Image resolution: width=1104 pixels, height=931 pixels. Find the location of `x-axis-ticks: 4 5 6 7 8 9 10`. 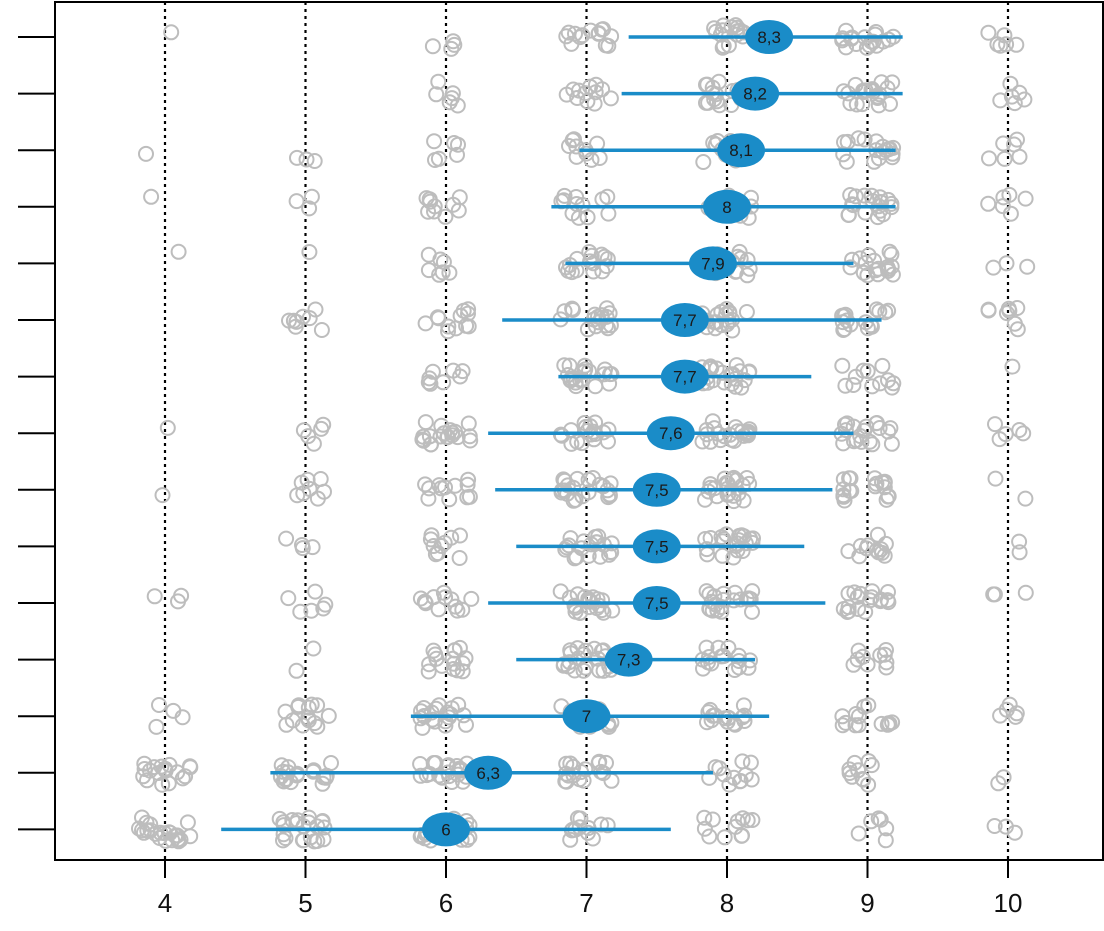

x-axis-ticks: 4 5 6 7 8 9 10 is located at coordinates (590, 889).